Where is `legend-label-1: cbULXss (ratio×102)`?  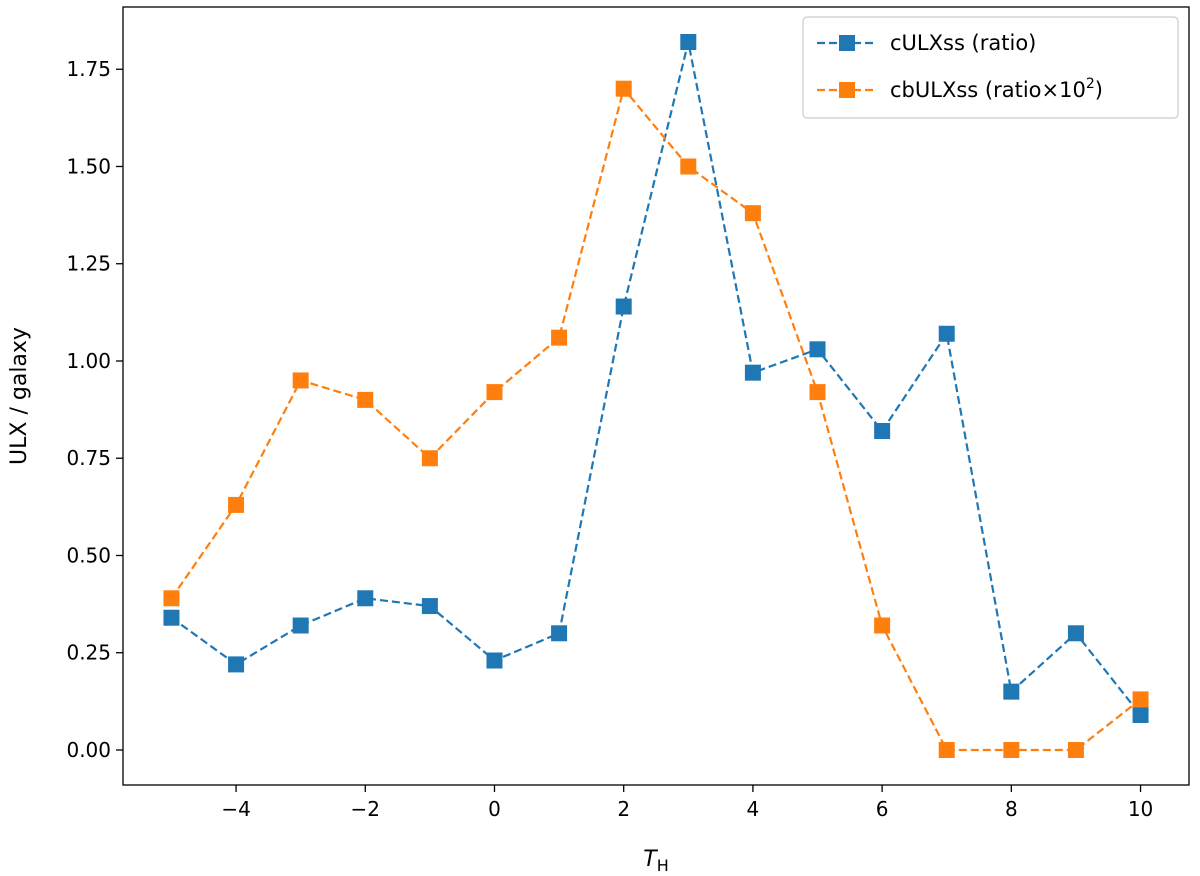
legend-label-1: cbULXss (ratio×102) is located at coordinates (996, 89).